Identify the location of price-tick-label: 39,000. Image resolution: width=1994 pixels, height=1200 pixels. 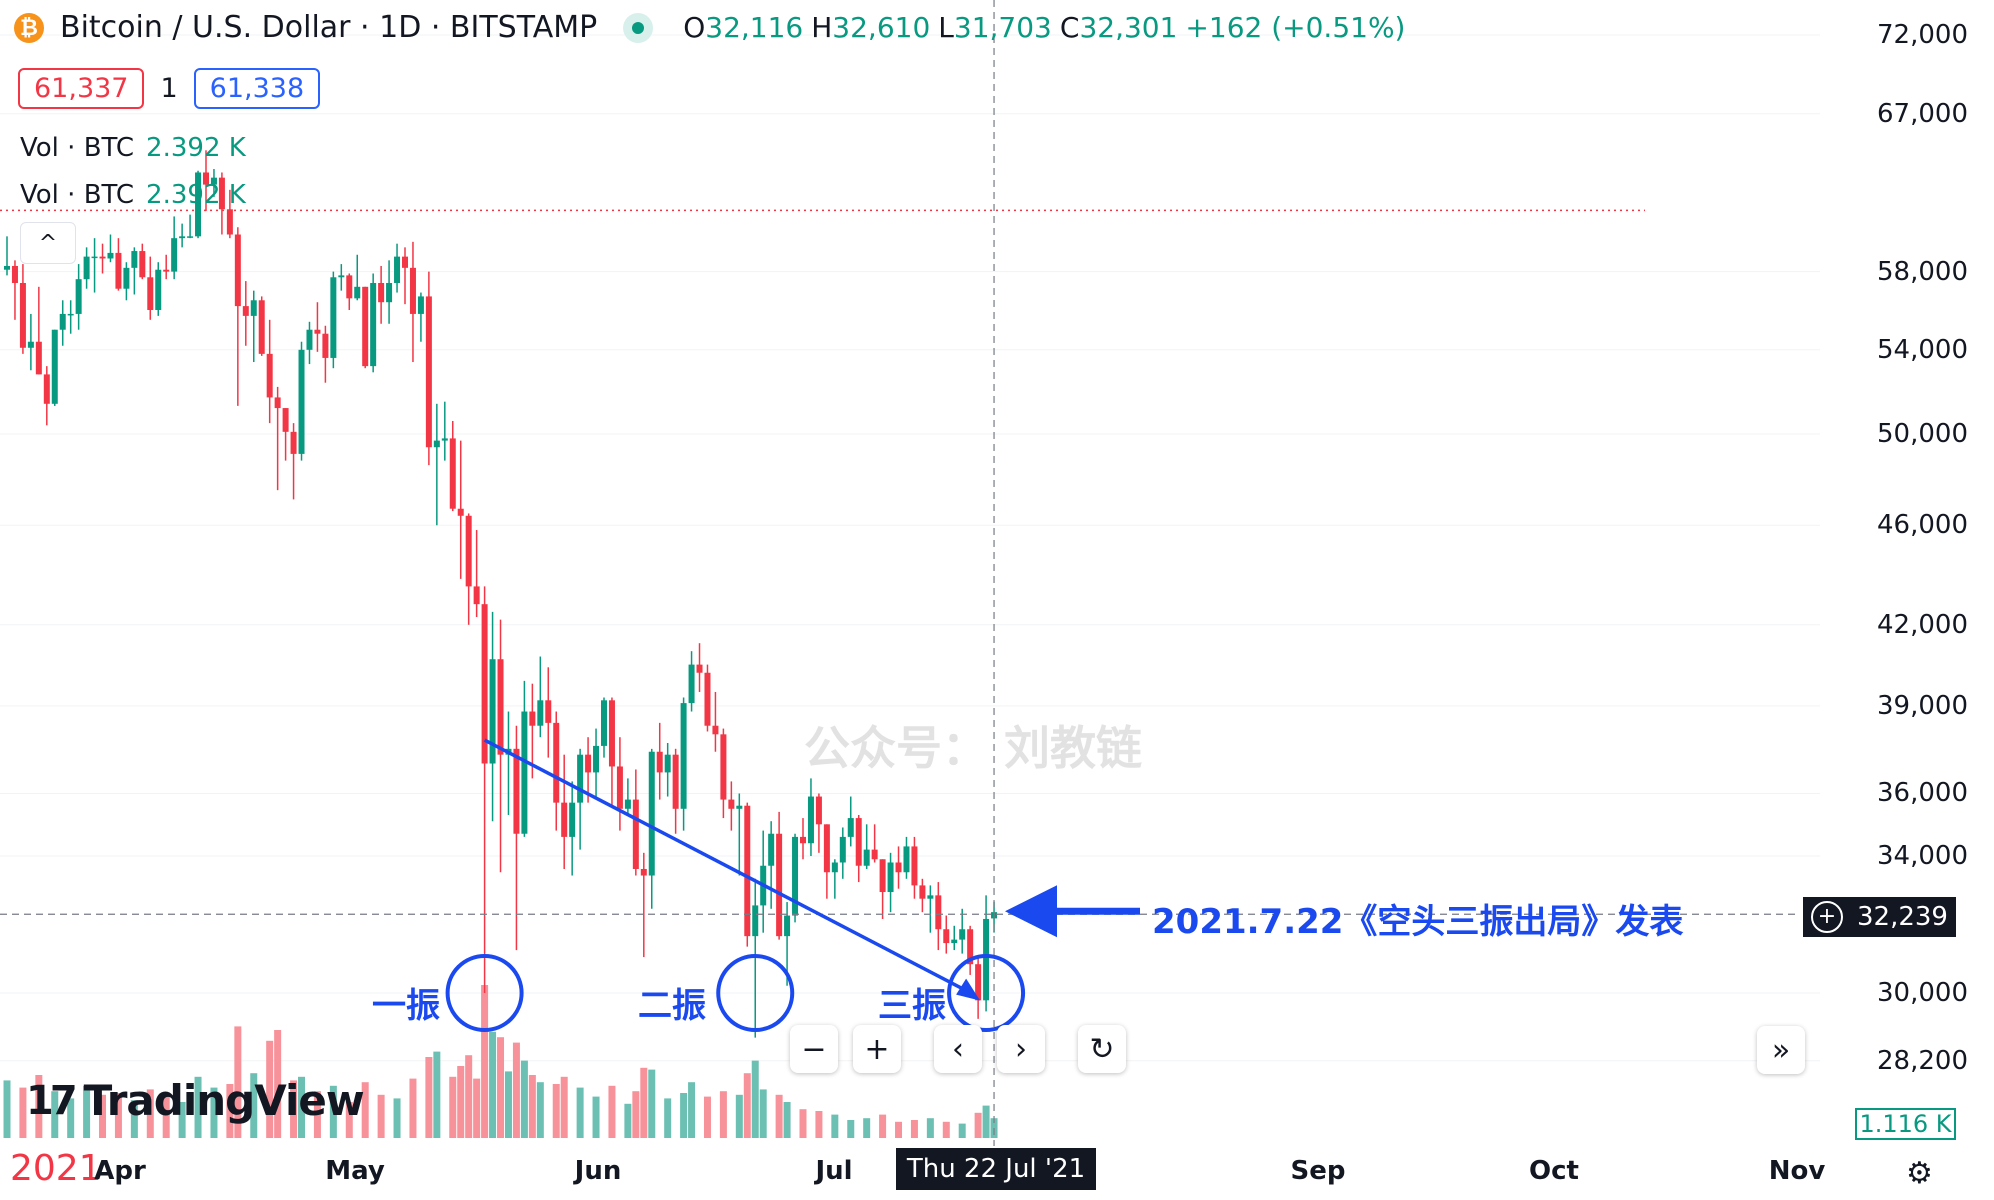
(1922, 705).